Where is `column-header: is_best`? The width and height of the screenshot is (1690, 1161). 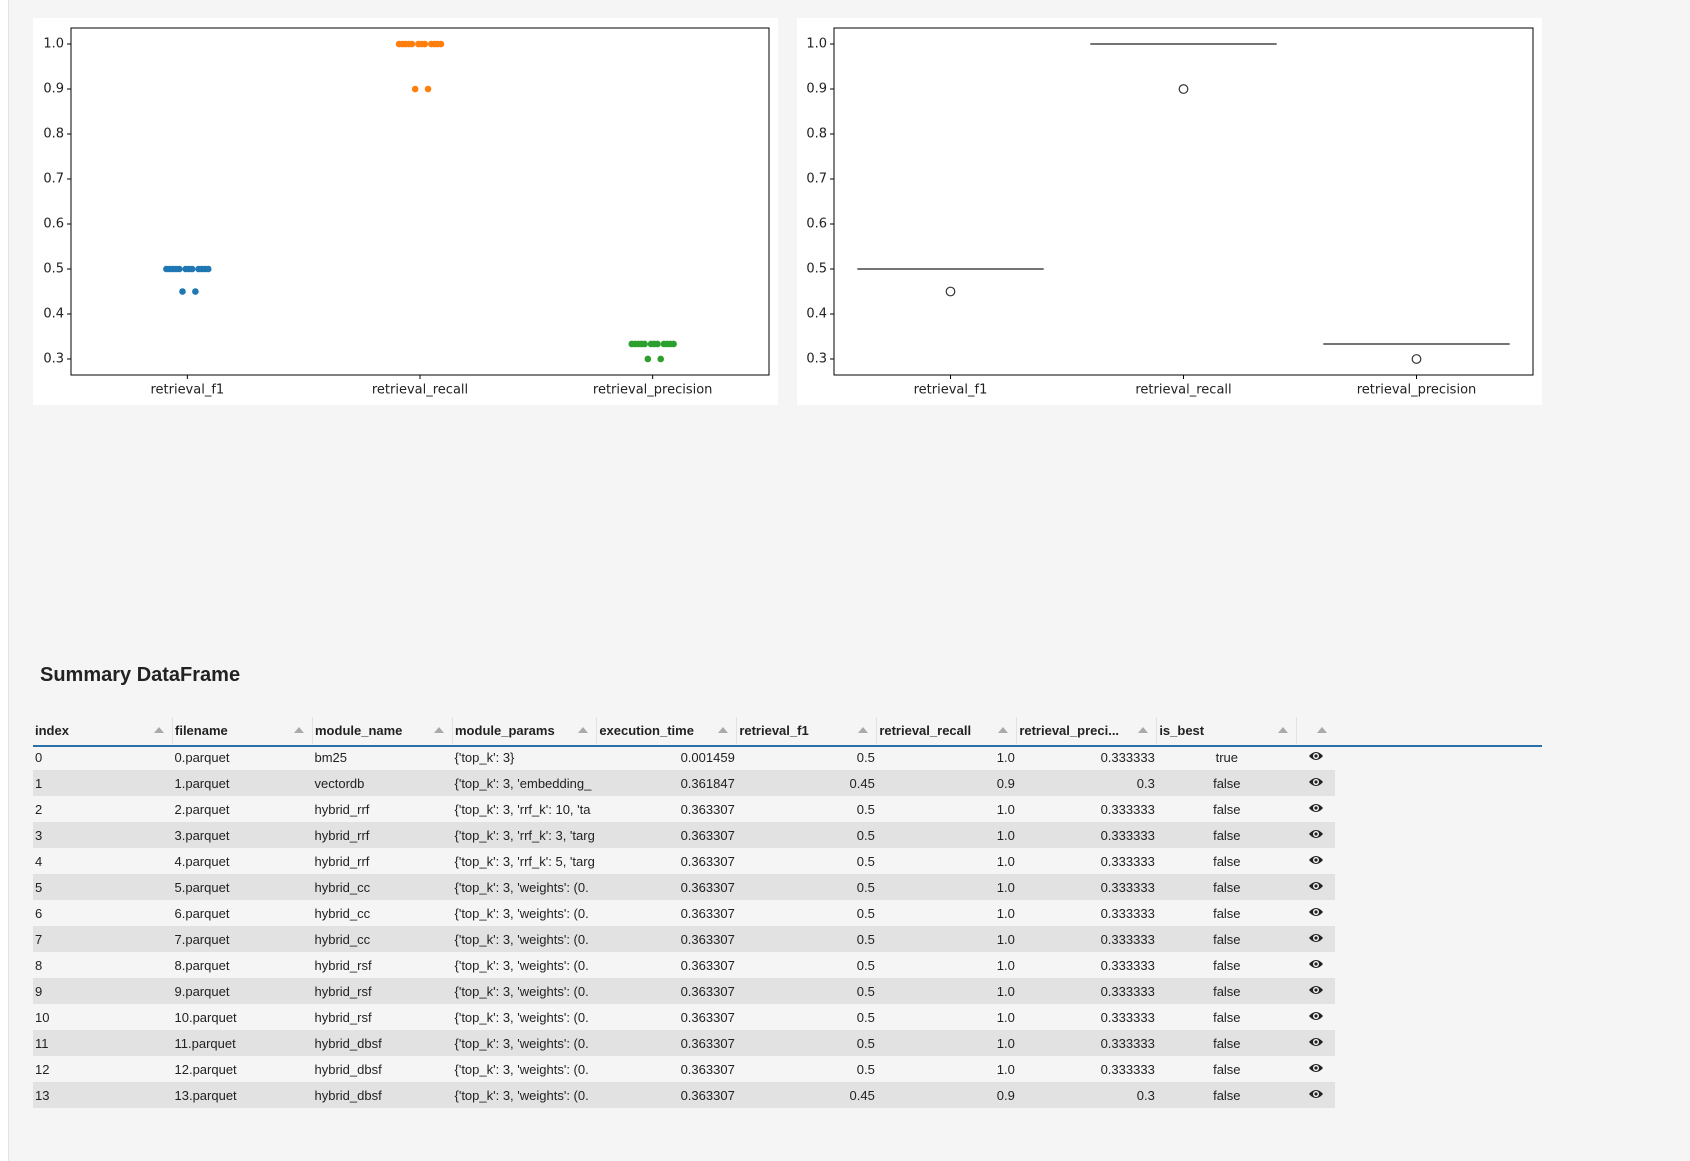 column-header: is_best is located at coordinates (1227, 730).